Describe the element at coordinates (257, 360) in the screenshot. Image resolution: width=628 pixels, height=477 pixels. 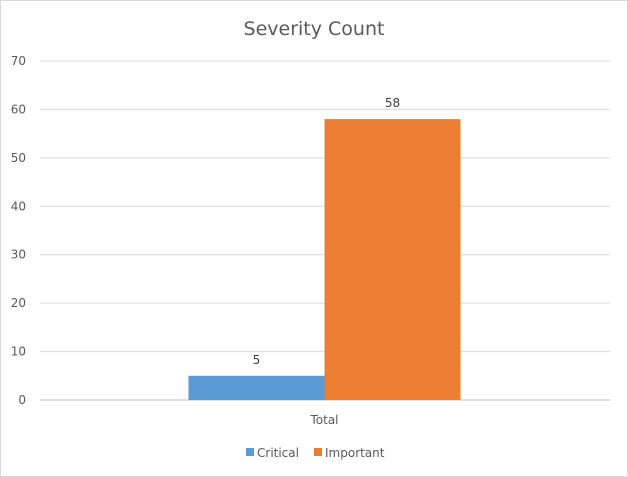
I see `data-label: 5` at that location.